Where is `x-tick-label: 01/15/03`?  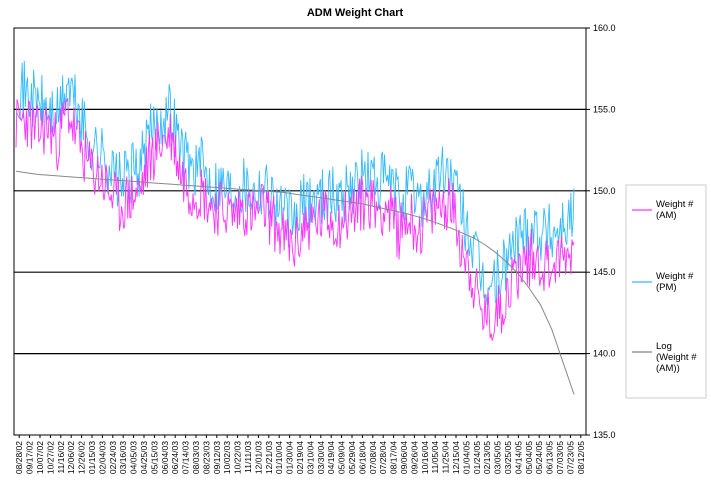 x-tick-label: 01/15/03 is located at coordinates (92, 457).